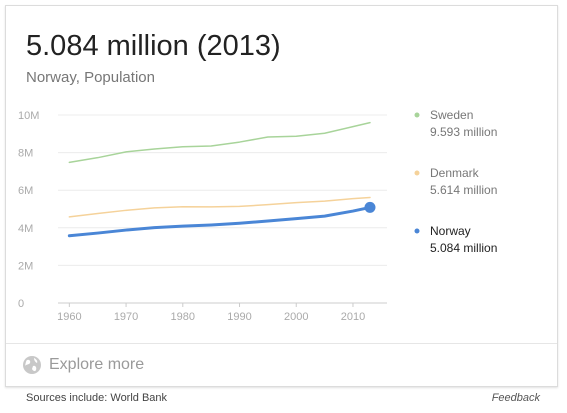 The image size is (567, 413). Describe the element at coordinates (25, 229) in the screenshot. I see `y-tick-label: 4M` at that location.